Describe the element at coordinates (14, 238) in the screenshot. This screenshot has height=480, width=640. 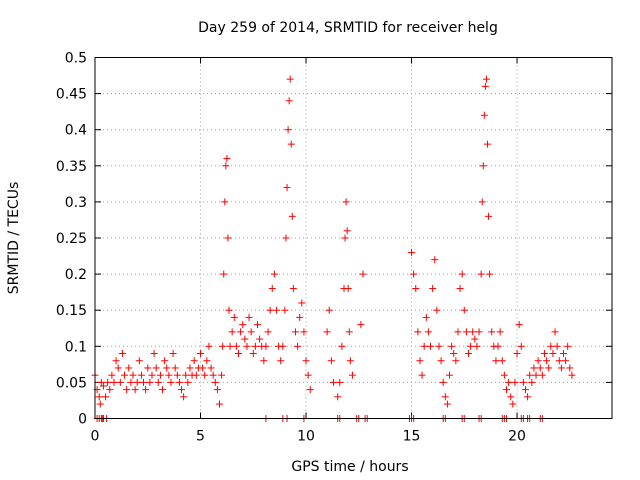
I see `y-axis-label: SRMTID / TECUs` at that location.